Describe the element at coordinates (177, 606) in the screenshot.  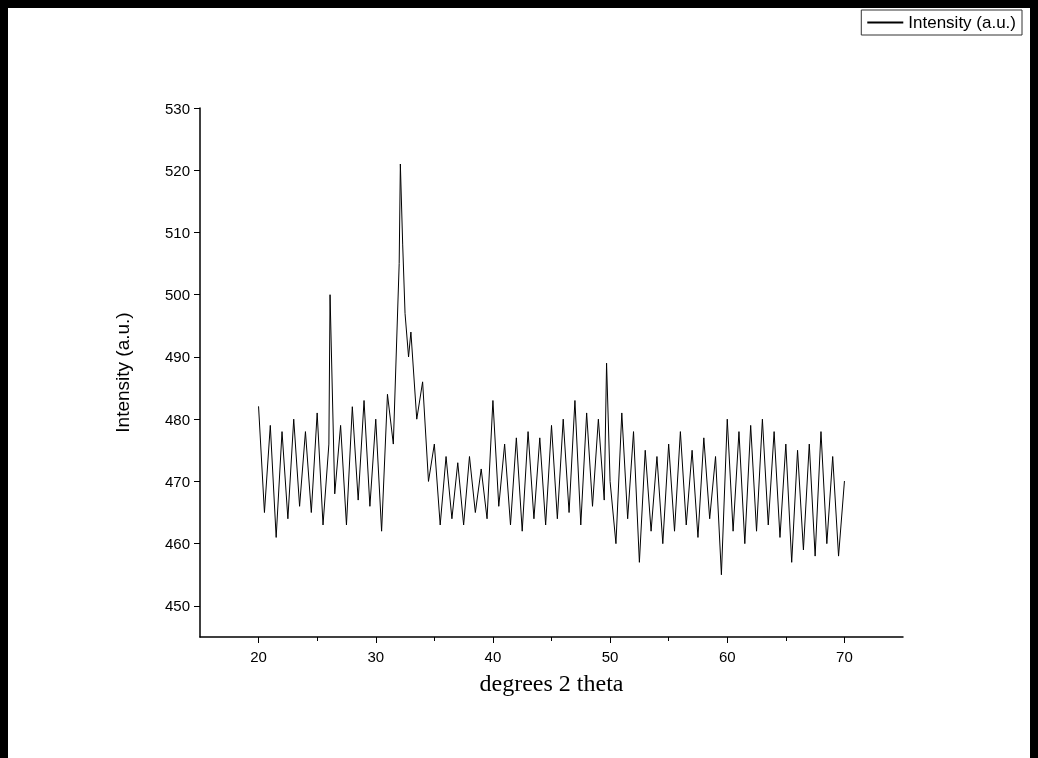
I see `y-tick-label: 450` at that location.